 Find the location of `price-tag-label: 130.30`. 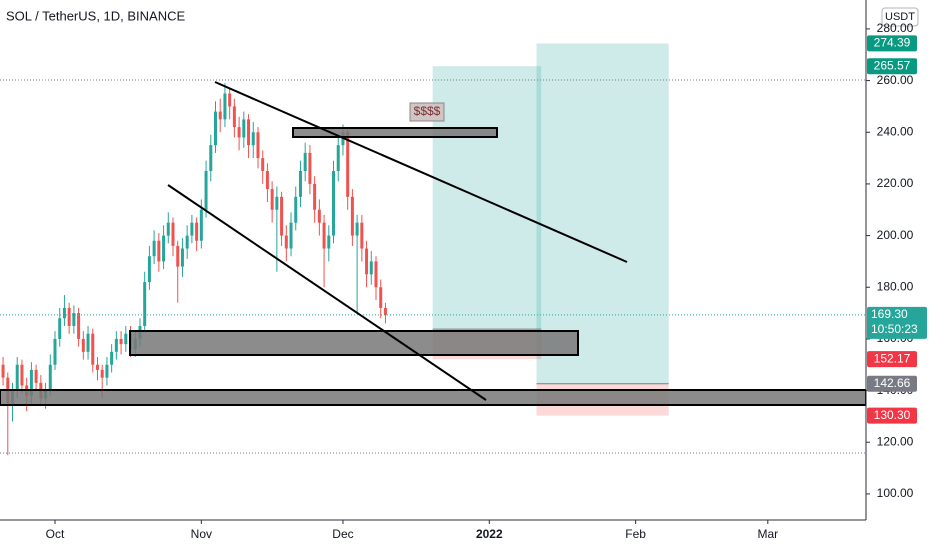

price-tag-label: 130.30 is located at coordinates (892, 415).